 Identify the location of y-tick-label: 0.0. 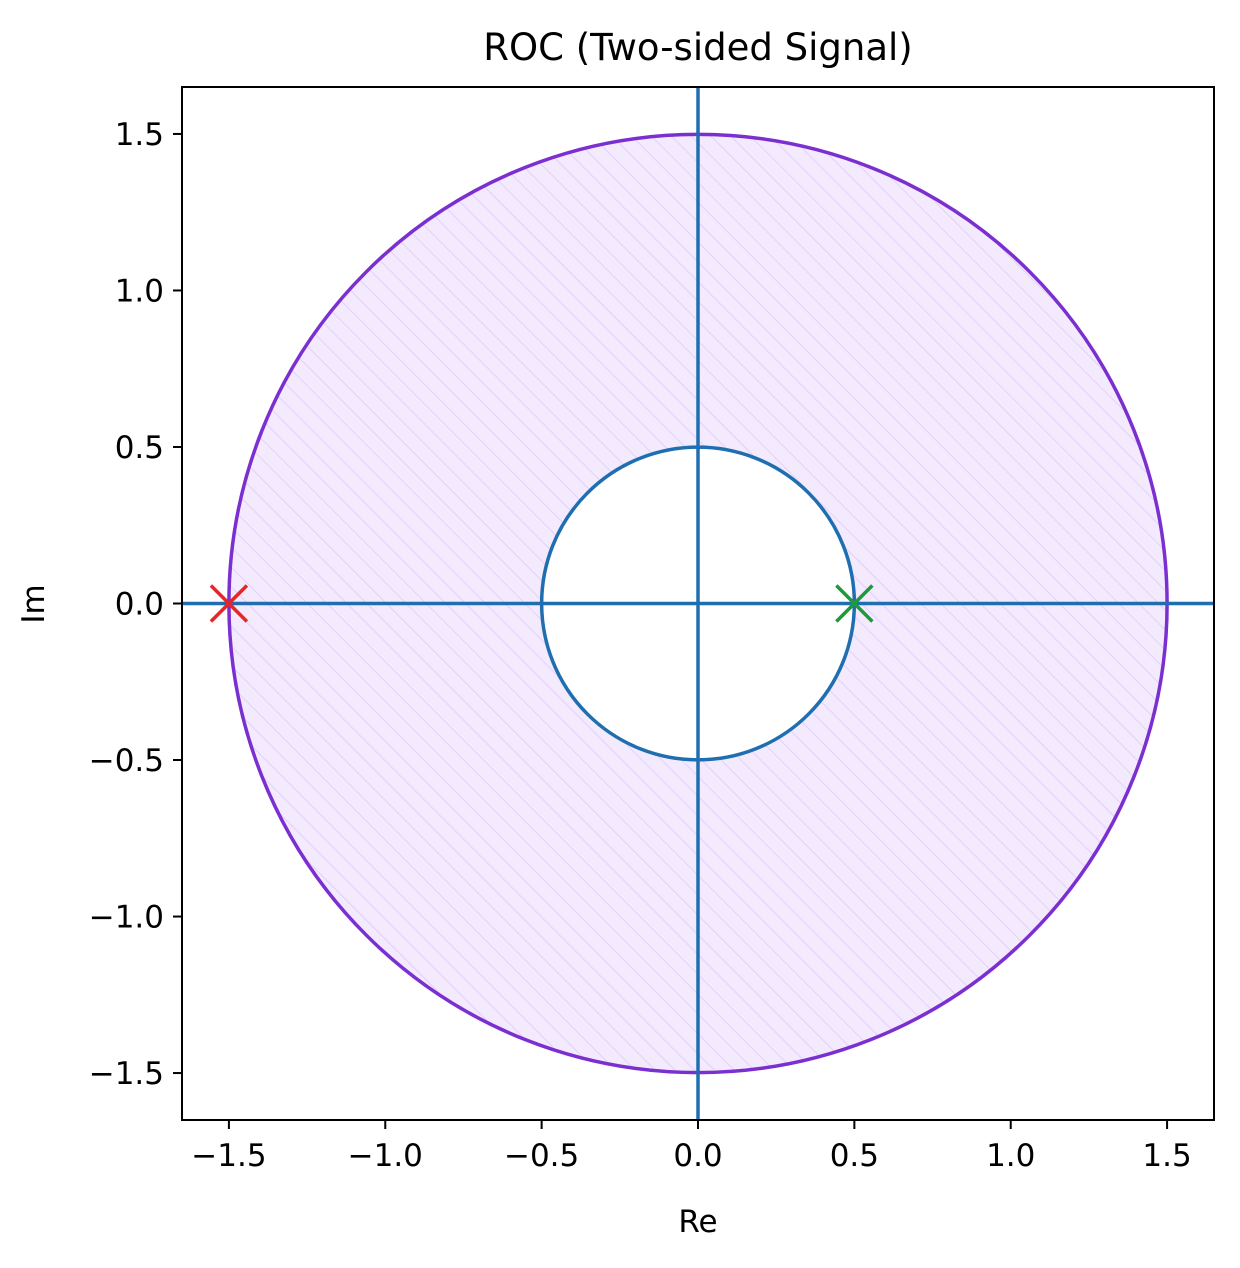
(139, 605).